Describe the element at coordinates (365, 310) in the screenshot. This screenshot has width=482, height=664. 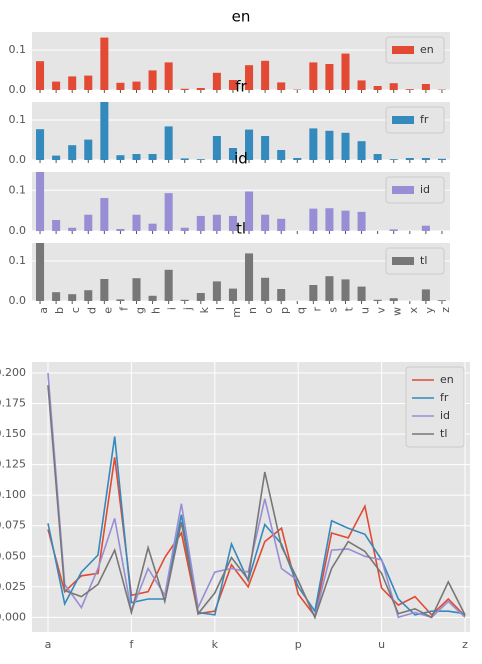
I see `x-tick-label: u` at that location.